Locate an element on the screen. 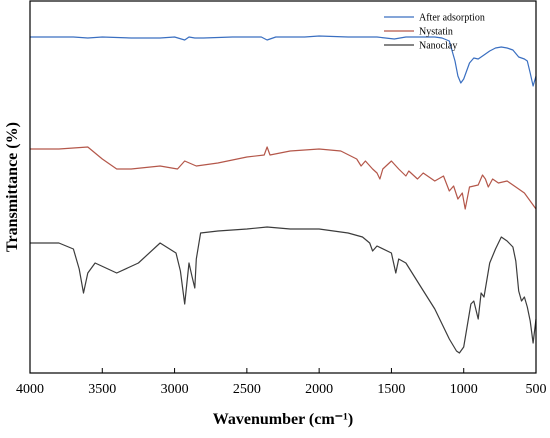 This screenshot has width=550, height=438. x-tick-label: 1500 is located at coordinates (391, 389).